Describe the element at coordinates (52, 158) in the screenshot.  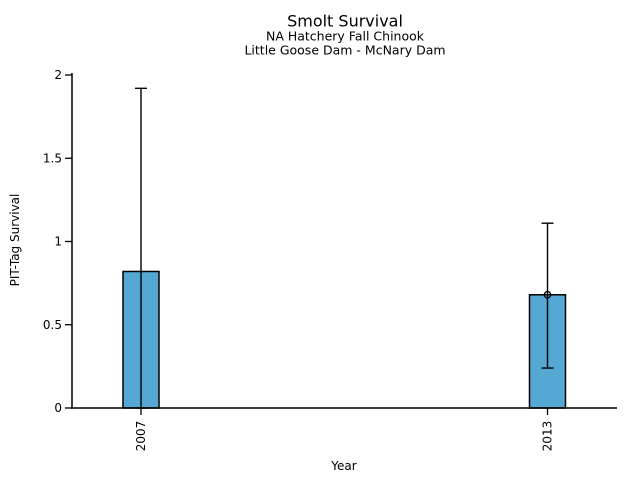
I see `y-tick-label-1.5: 1.5` at that location.